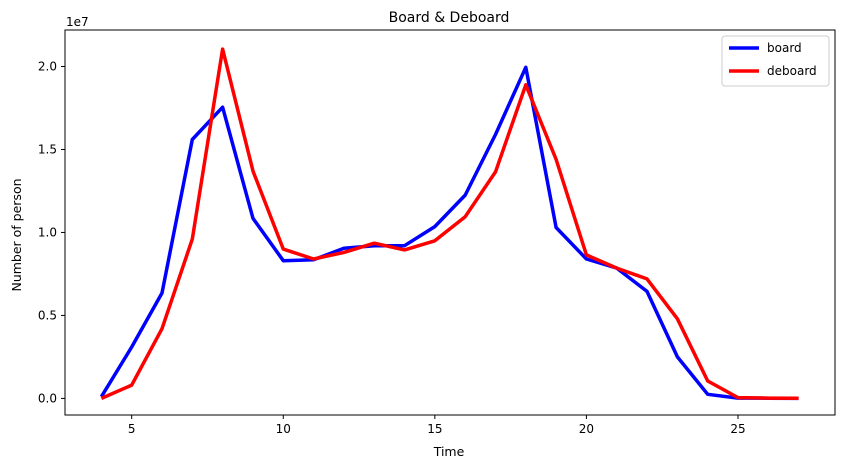  I want to click on x-tick-label: 5, so click(132, 429).